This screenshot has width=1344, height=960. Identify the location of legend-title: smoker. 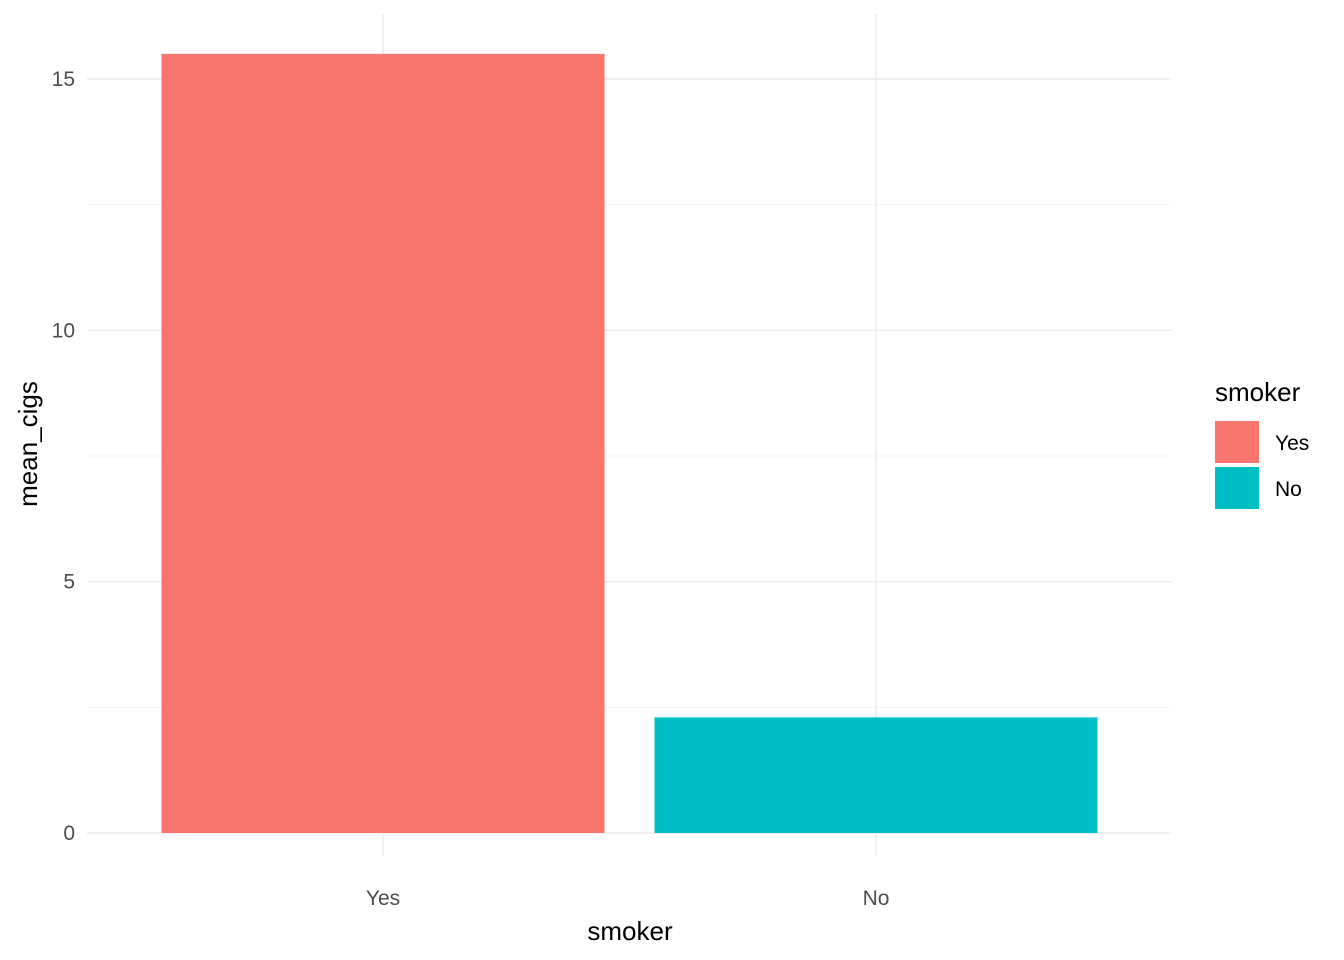
(1258, 392).